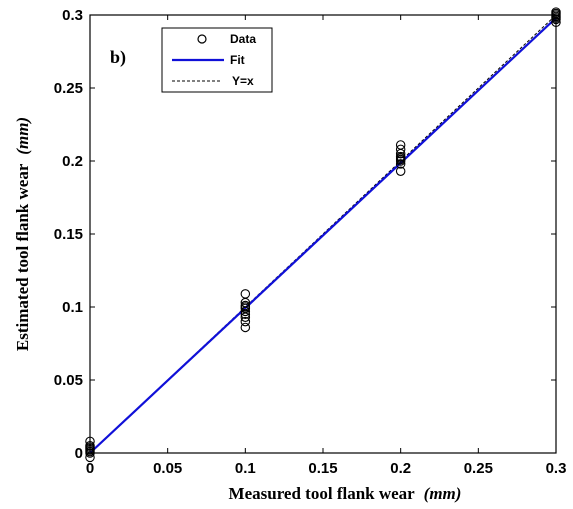 Image resolution: width=573 pixels, height=509 pixels. I want to click on y-tick-label: 0.3, so click(72, 15).